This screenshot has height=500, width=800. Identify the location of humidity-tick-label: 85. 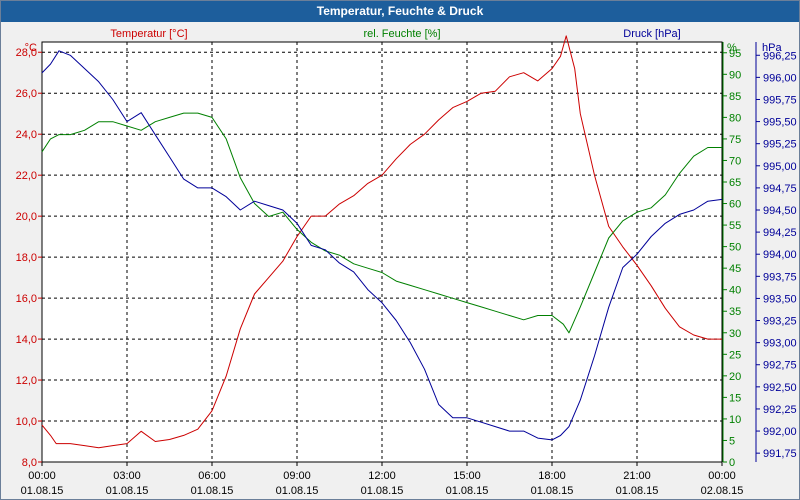
(735, 97).